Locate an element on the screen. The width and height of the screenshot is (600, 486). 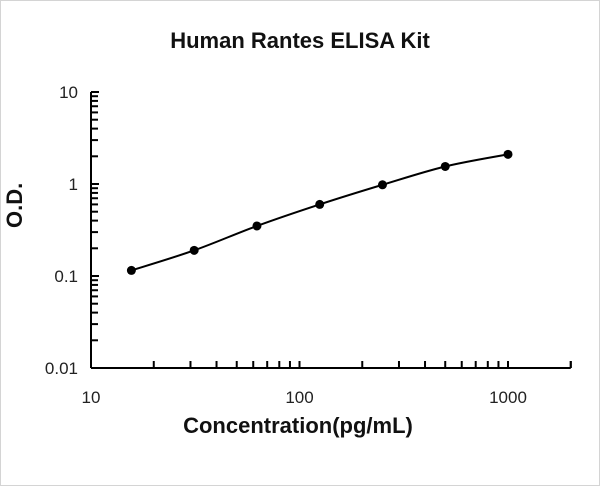
x-tick-label: 1000 is located at coordinates (508, 397).